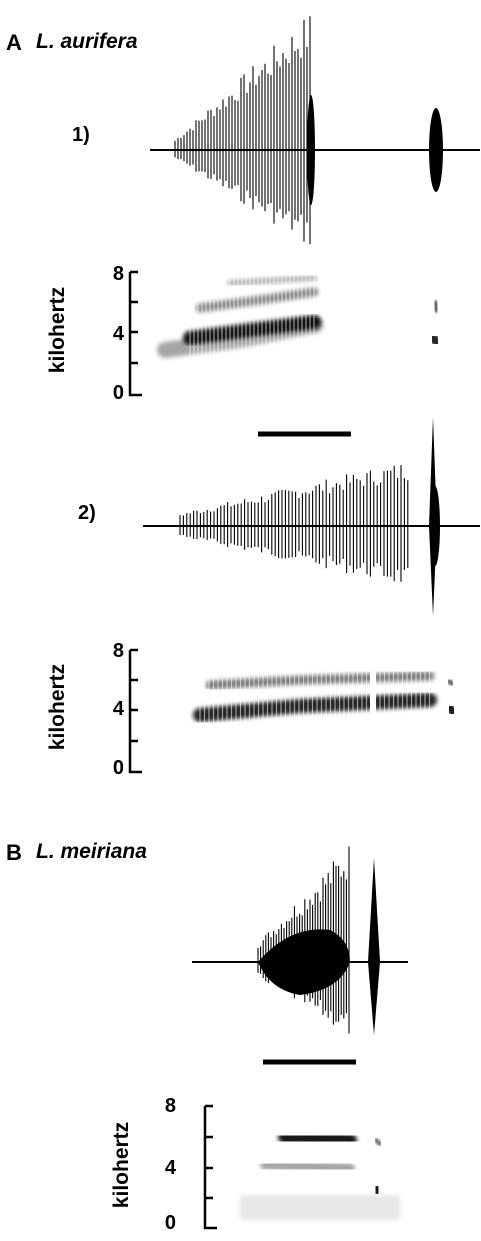 The image size is (481, 1241). I want to click on spectrogram-3-axis, so click(210, 1167).